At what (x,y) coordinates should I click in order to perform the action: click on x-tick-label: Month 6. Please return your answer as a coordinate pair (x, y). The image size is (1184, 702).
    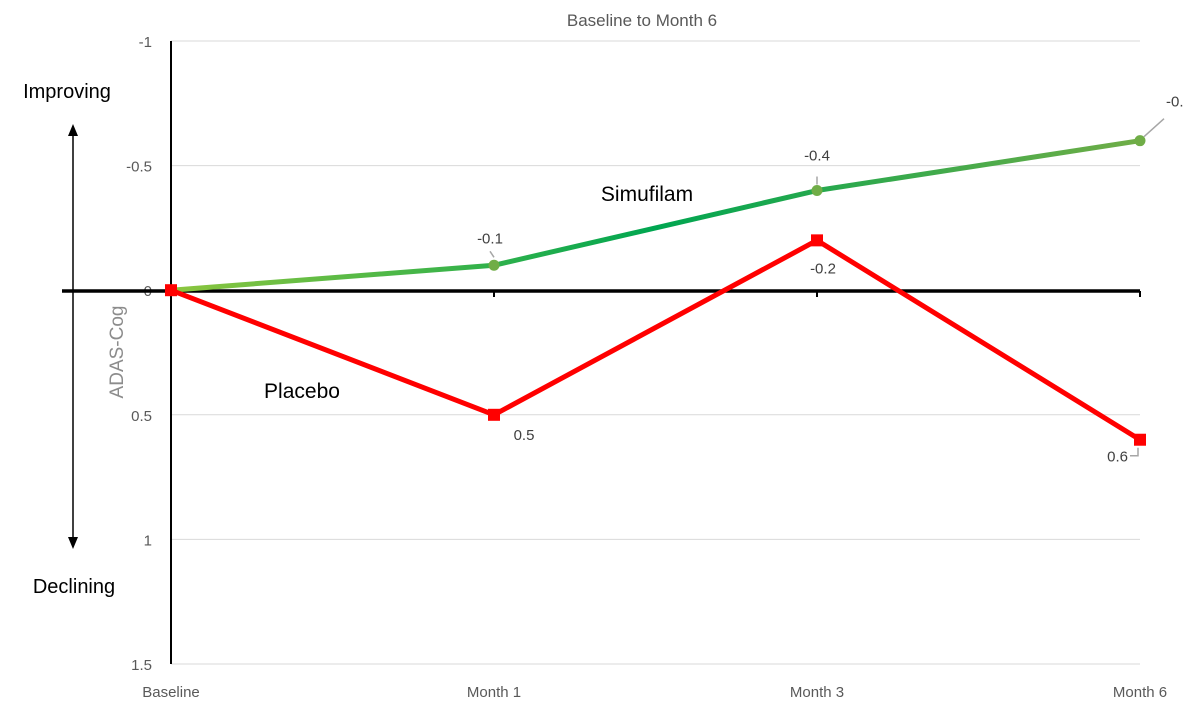
    Looking at the image, I should click on (1140, 692).